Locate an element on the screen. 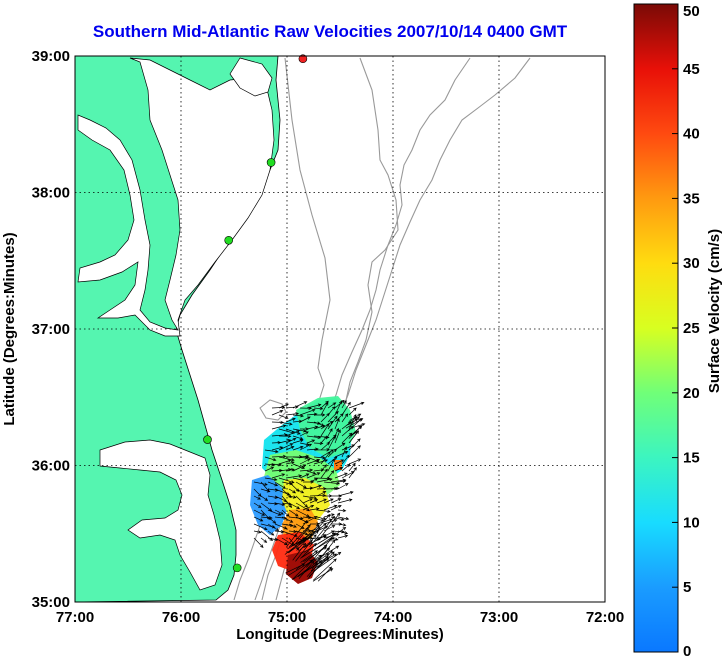 The image size is (724, 659). x-axis-ticks: 77:00 76:00 75:00 74:00 73:00 72:00 is located at coordinates (340, 617).